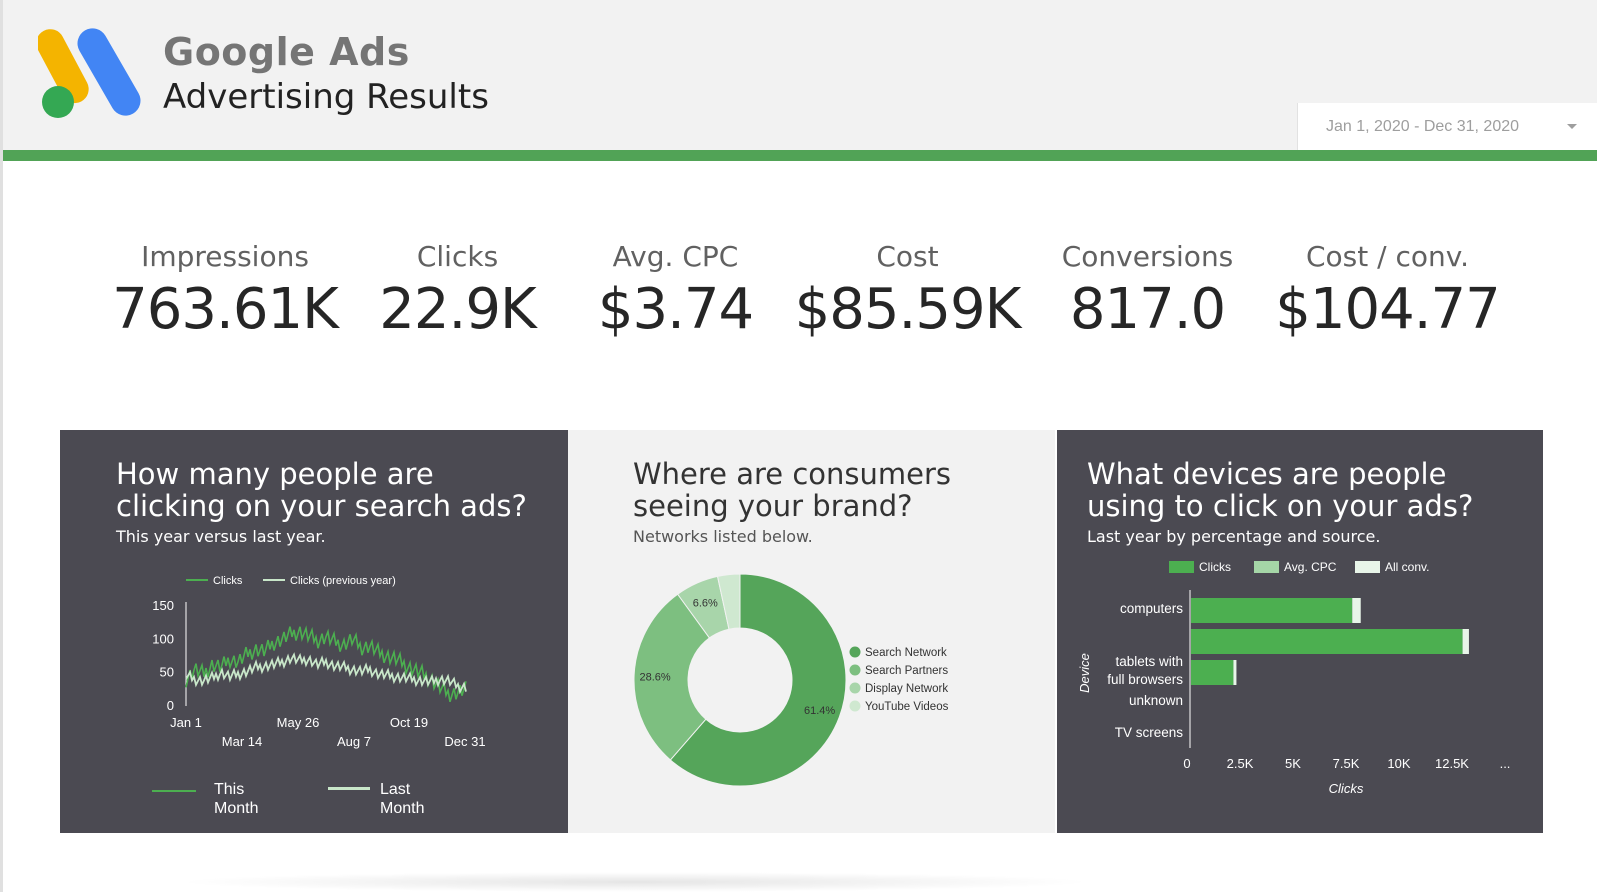  What do you see at coordinates (705, 603) in the screenshot?
I see `slice-label: 6.6%` at bounding box center [705, 603].